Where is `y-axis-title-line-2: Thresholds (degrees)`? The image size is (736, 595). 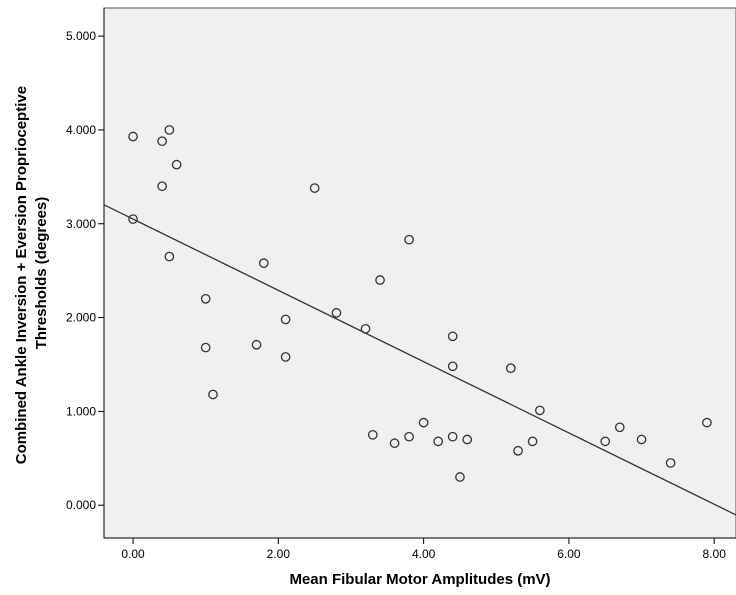 y-axis-title-line-2: Thresholds (degrees) is located at coordinates (41, 273).